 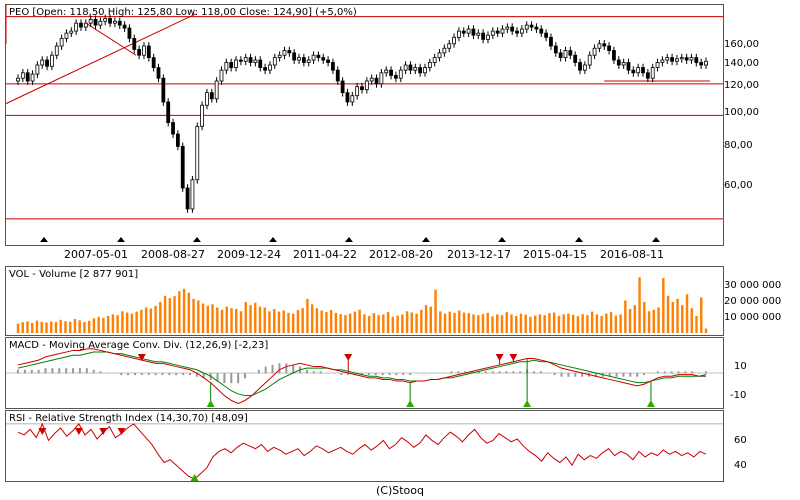 What do you see at coordinates (173, 254) in the screenshot?
I see `x-tick-label: 2008-08-27` at bounding box center [173, 254].